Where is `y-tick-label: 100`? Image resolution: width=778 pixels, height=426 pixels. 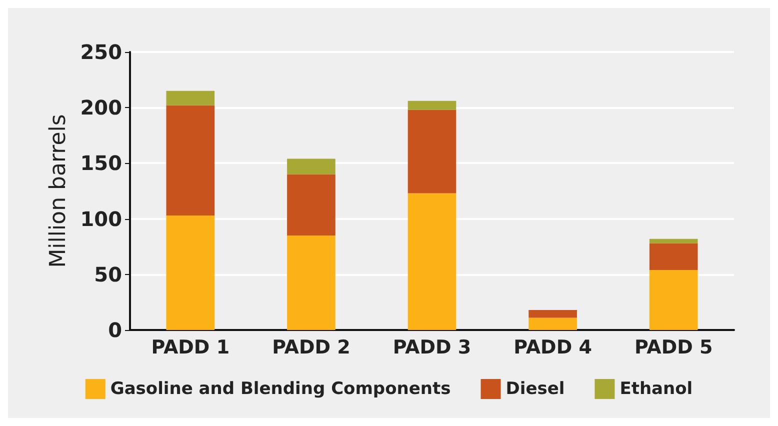
y-tick-label: 100 is located at coordinates (101, 218).